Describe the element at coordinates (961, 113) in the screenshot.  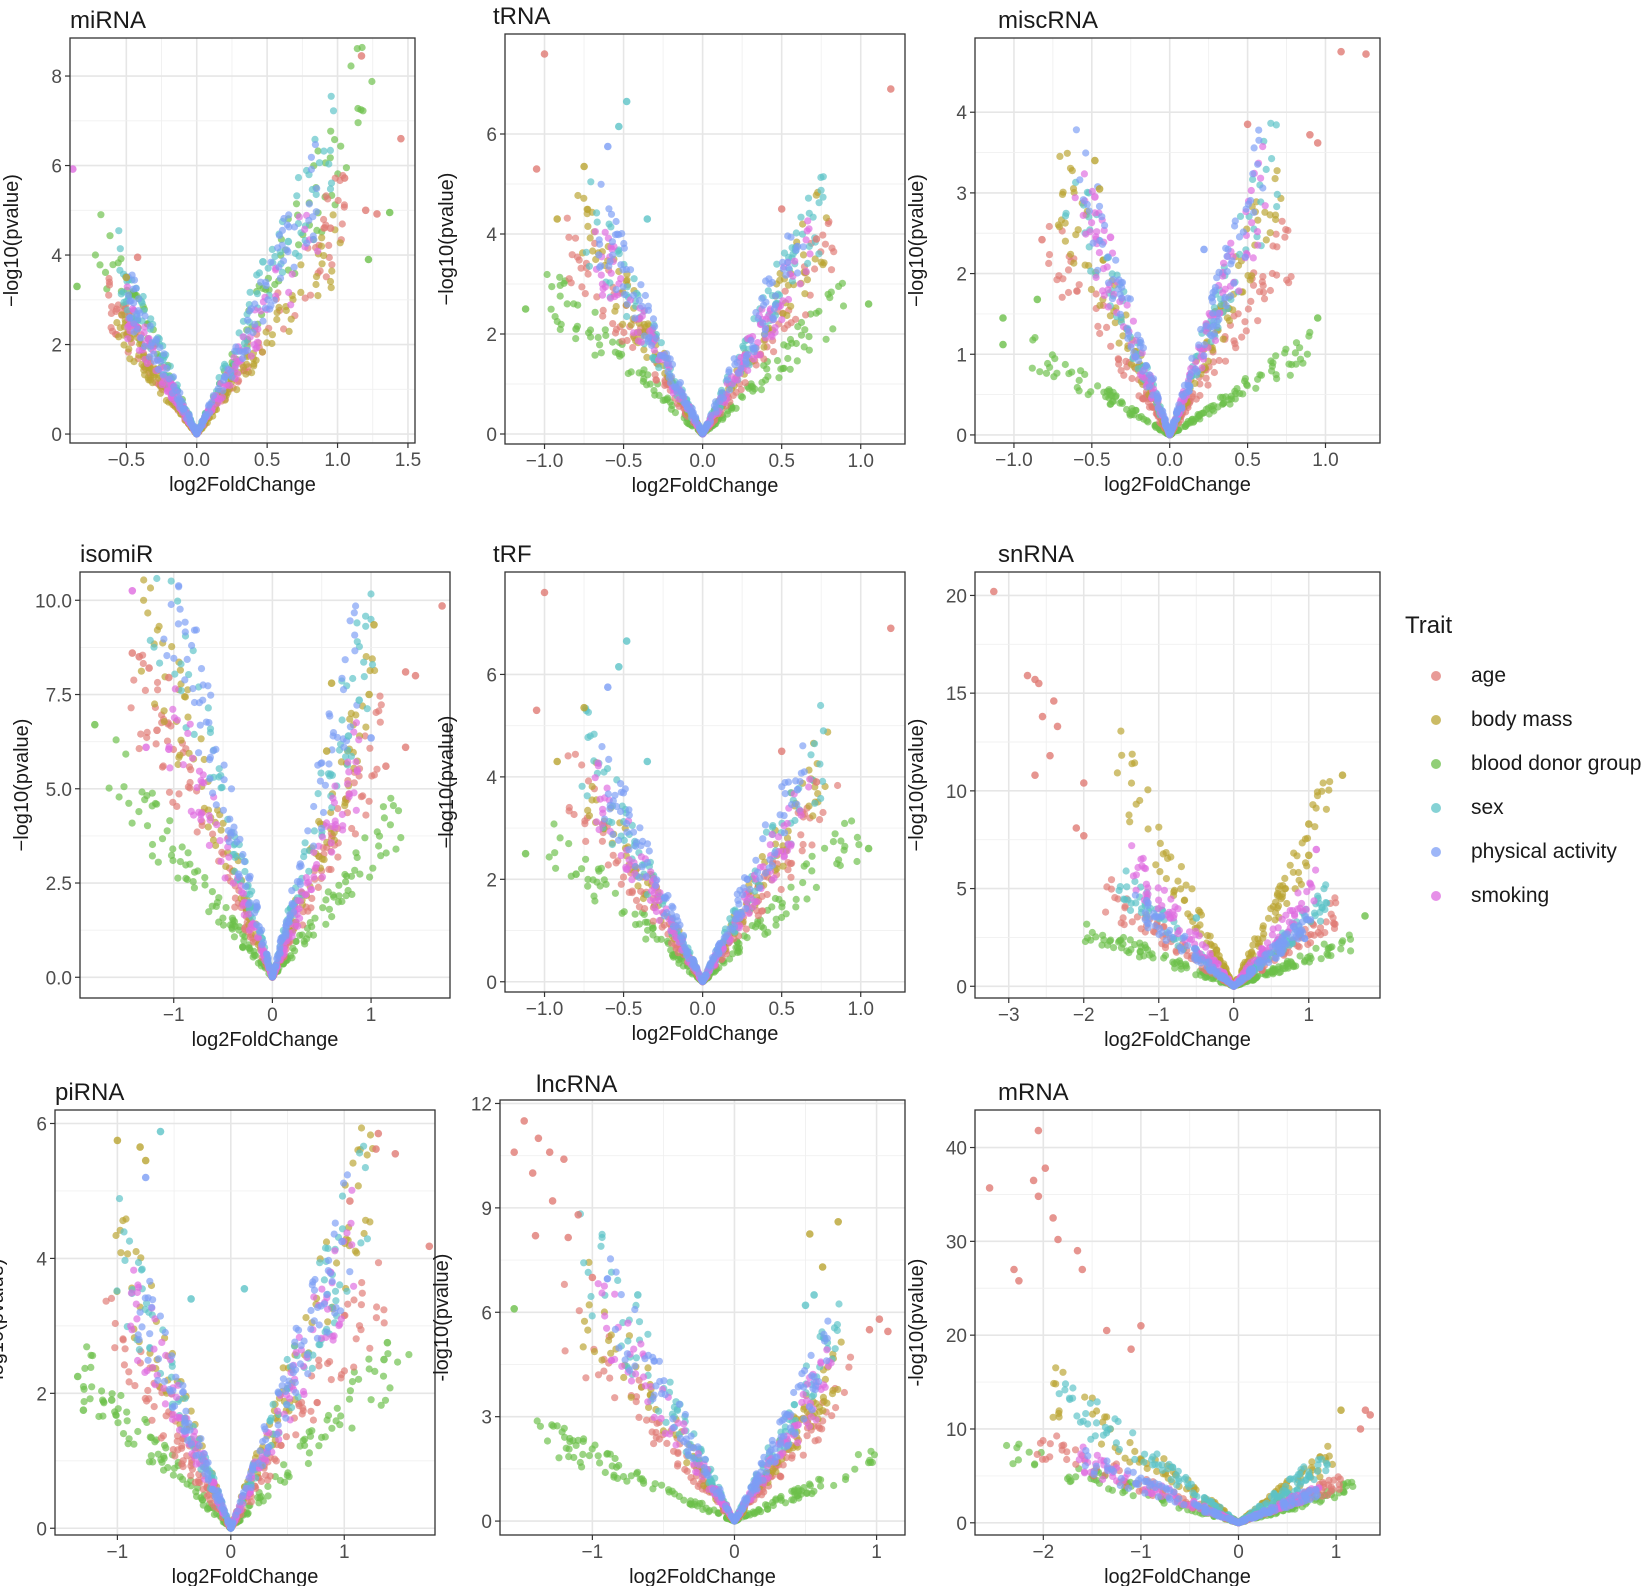
I see `y-tick-label: 4` at that location.